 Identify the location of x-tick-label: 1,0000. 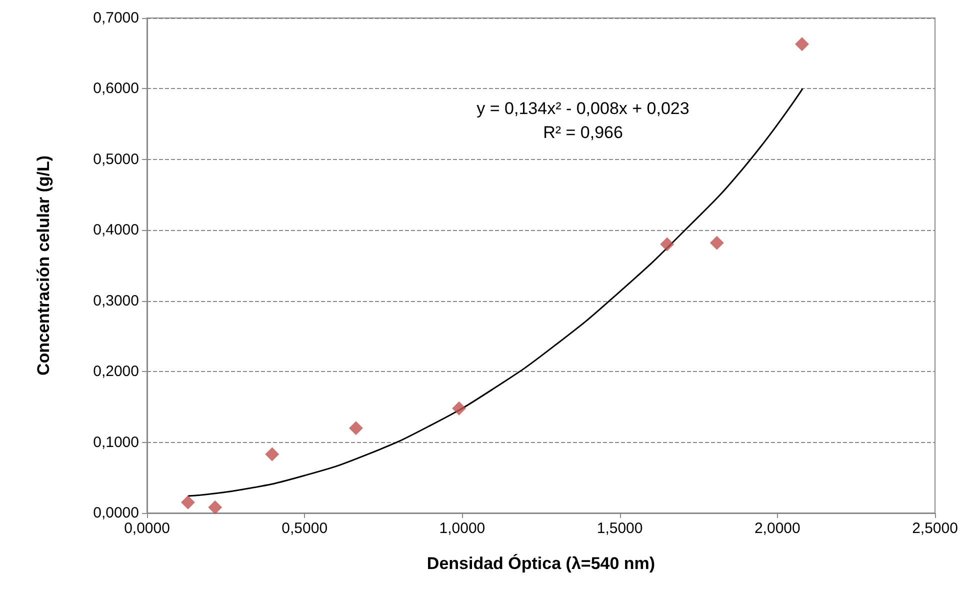
(462, 528).